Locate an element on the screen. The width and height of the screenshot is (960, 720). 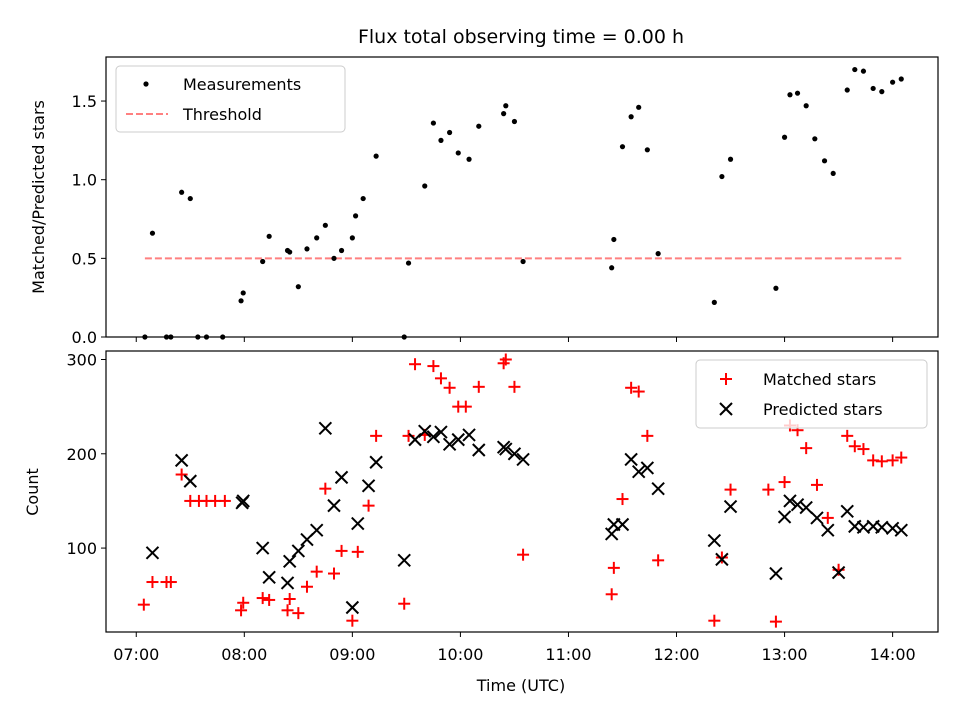
x-tick-label: 07:00 is located at coordinates (136, 654).